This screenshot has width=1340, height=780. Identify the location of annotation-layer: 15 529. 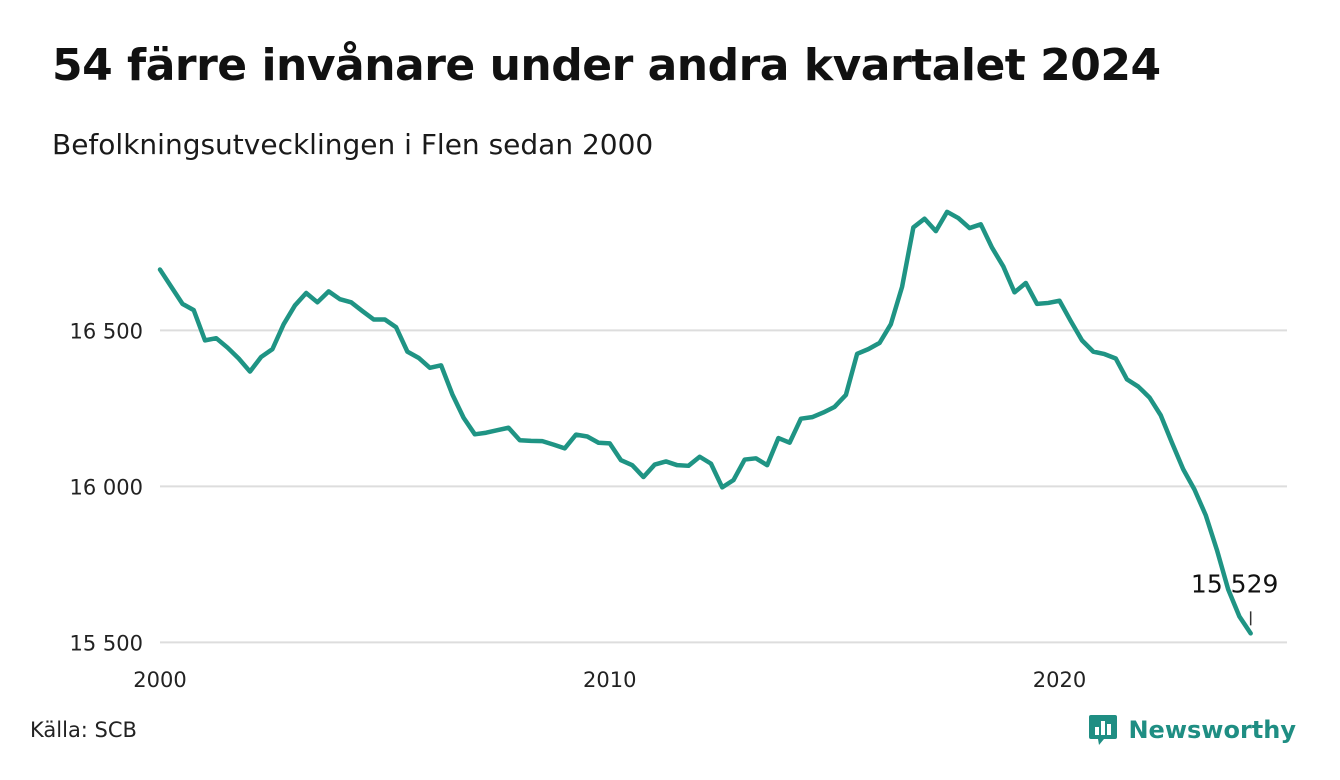
(1234, 597).